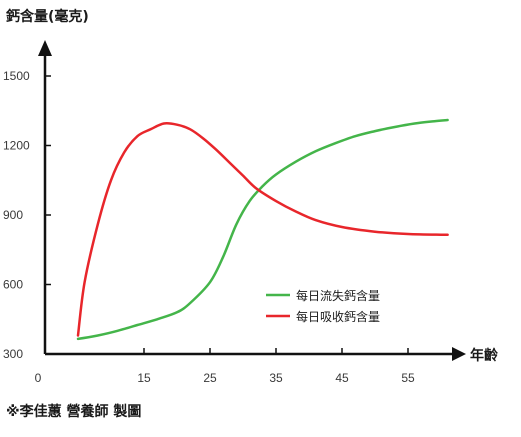 The image size is (521, 437). I want to click on x-axis-arrow-icon, so click(459, 354).